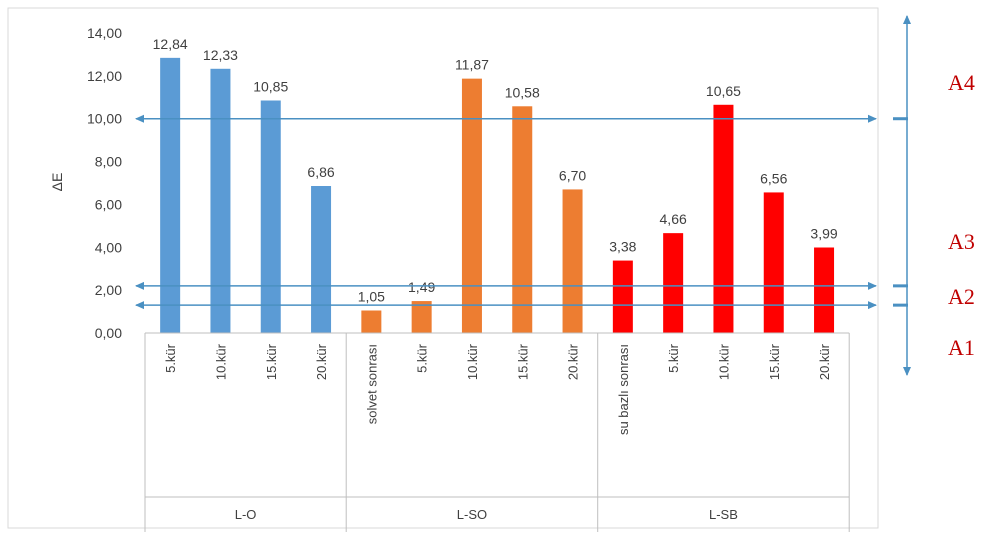 The height and width of the screenshot is (537, 988). What do you see at coordinates (320, 172) in the screenshot?
I see `data-label: 6,86` at bounding box center [320, 172].